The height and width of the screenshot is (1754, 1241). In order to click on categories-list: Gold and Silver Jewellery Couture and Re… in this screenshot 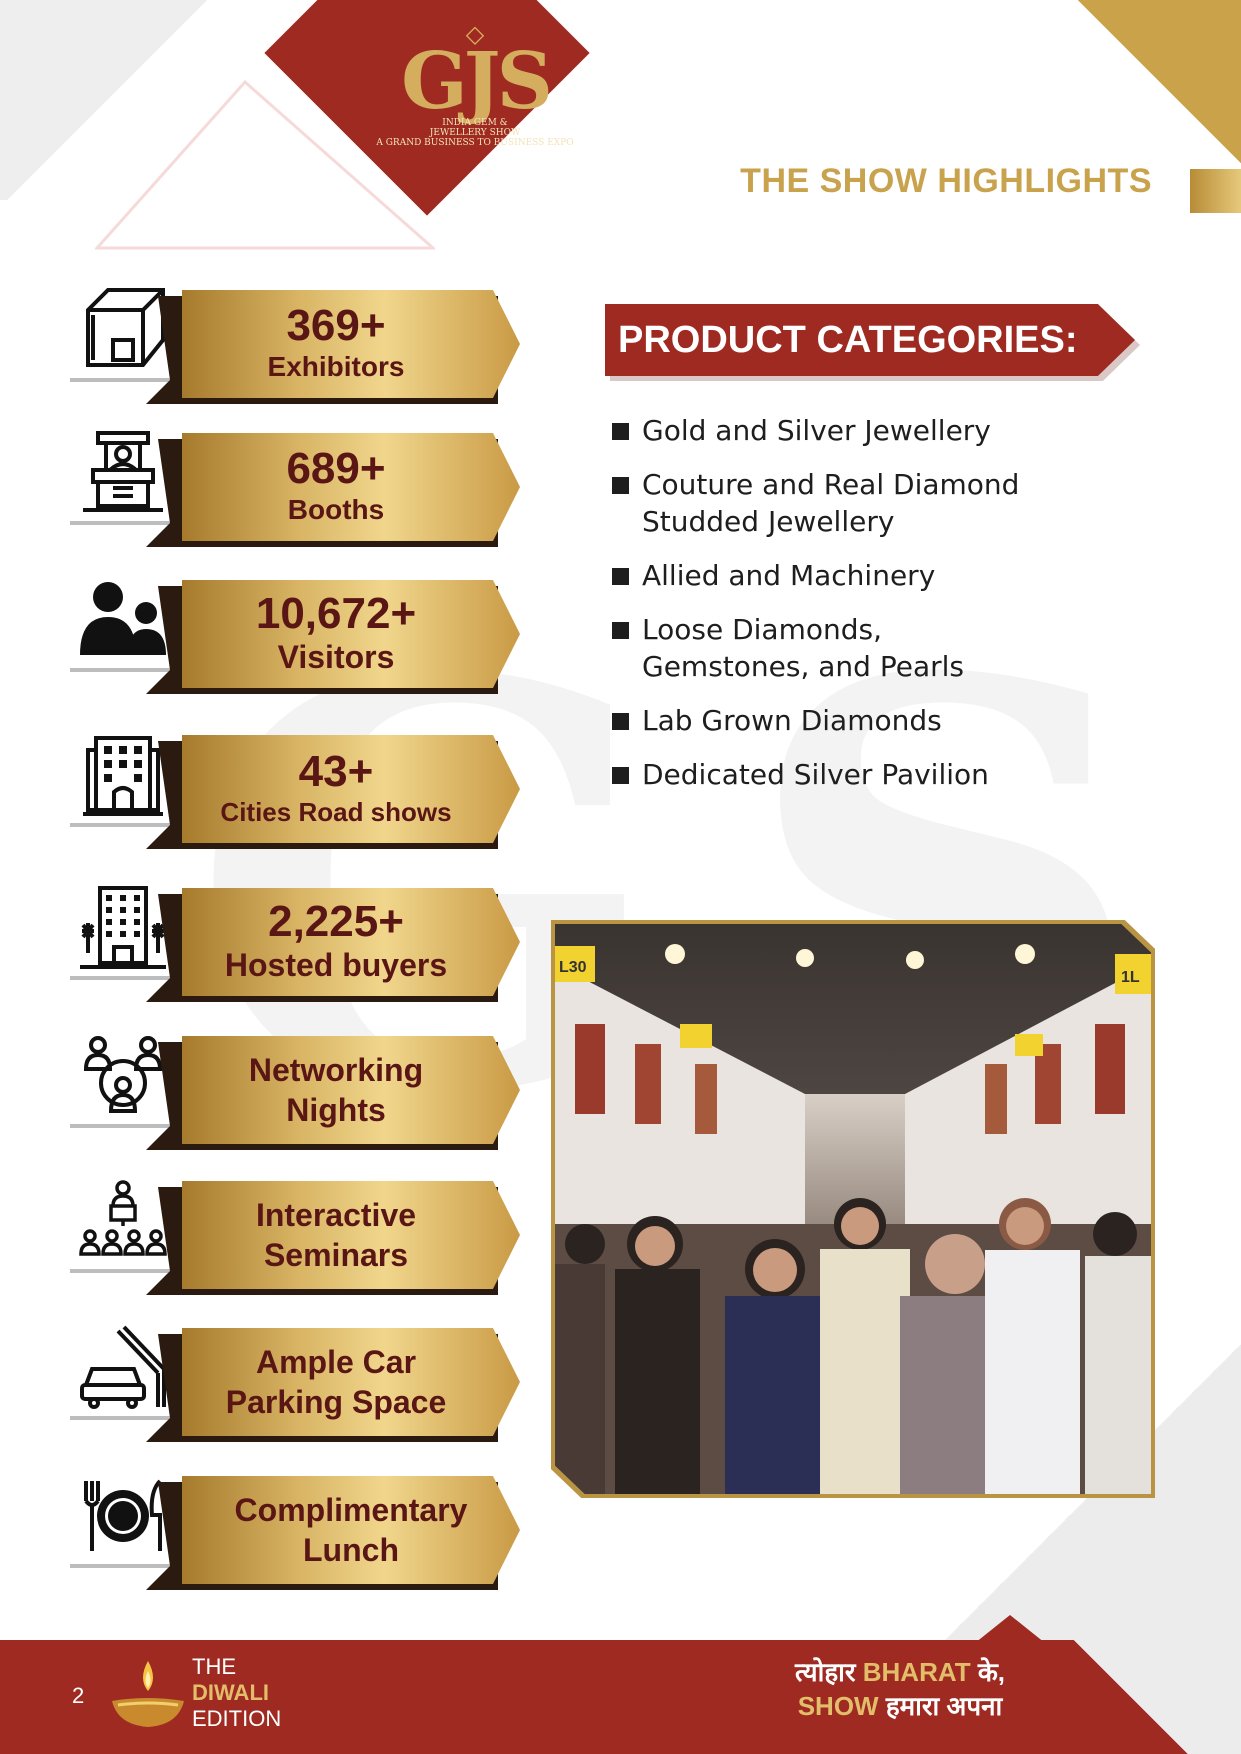, I will do `click(872, 611)`.